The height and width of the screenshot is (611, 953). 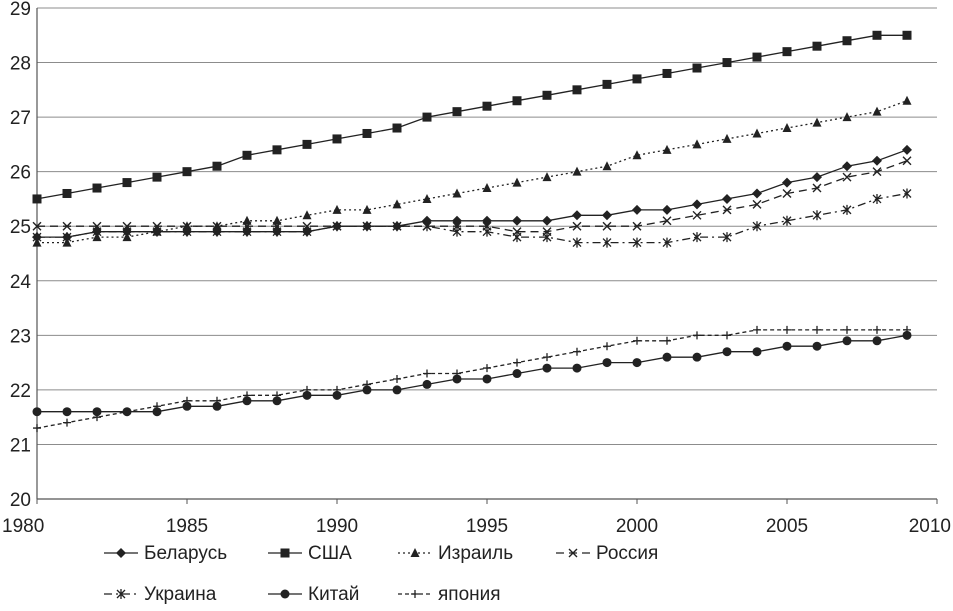 I want to click on legend-label: США, so click(x=330, y=553).